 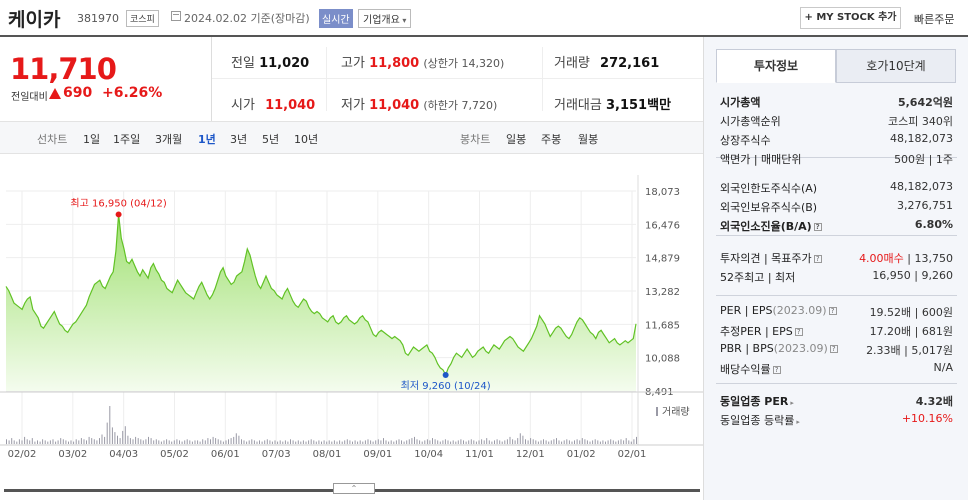 I want to click on tab-5y: 5년, so click(x=271, y=139).